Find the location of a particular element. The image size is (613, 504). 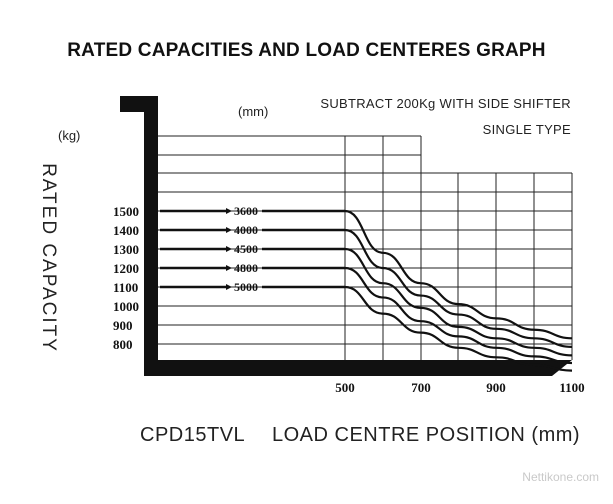

x-tick-label: 1100 is located at coordinates (571, 387).